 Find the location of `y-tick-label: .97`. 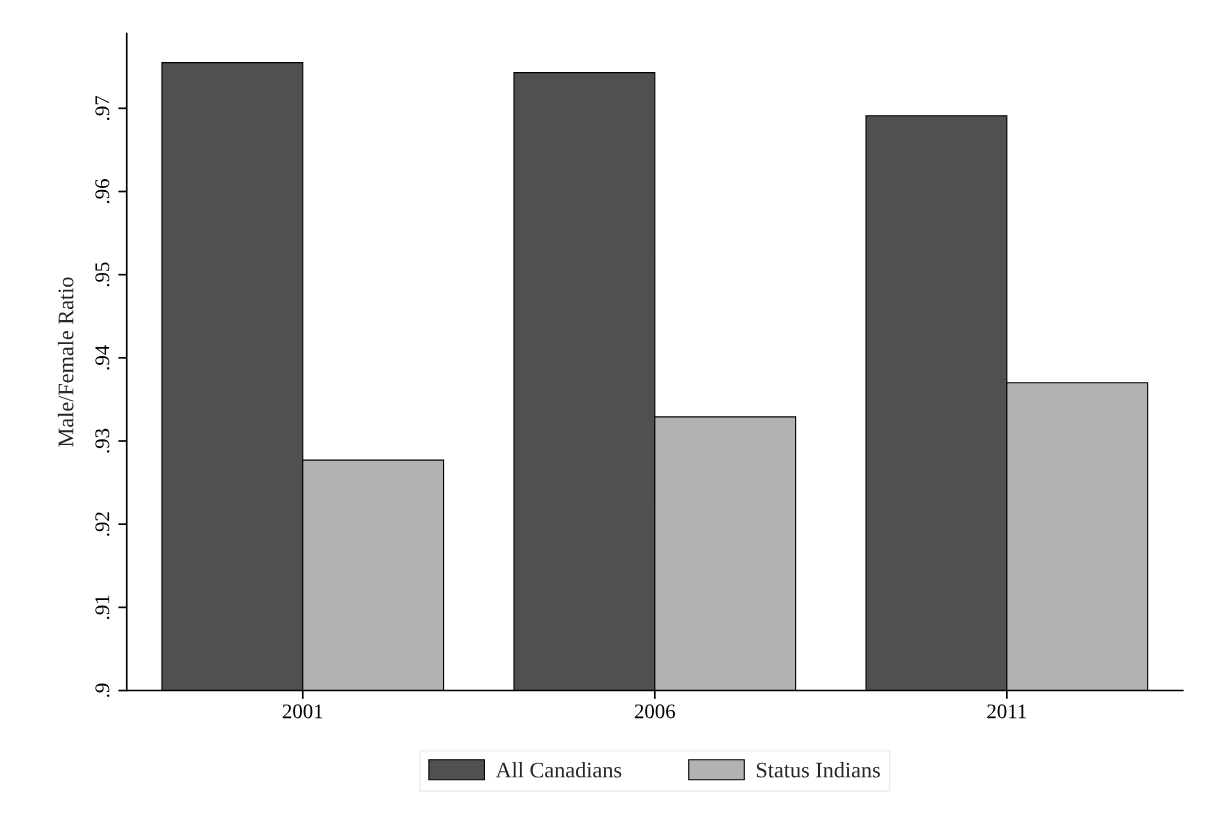

y-tick-label: .97 is located at coordinates (102, 107).